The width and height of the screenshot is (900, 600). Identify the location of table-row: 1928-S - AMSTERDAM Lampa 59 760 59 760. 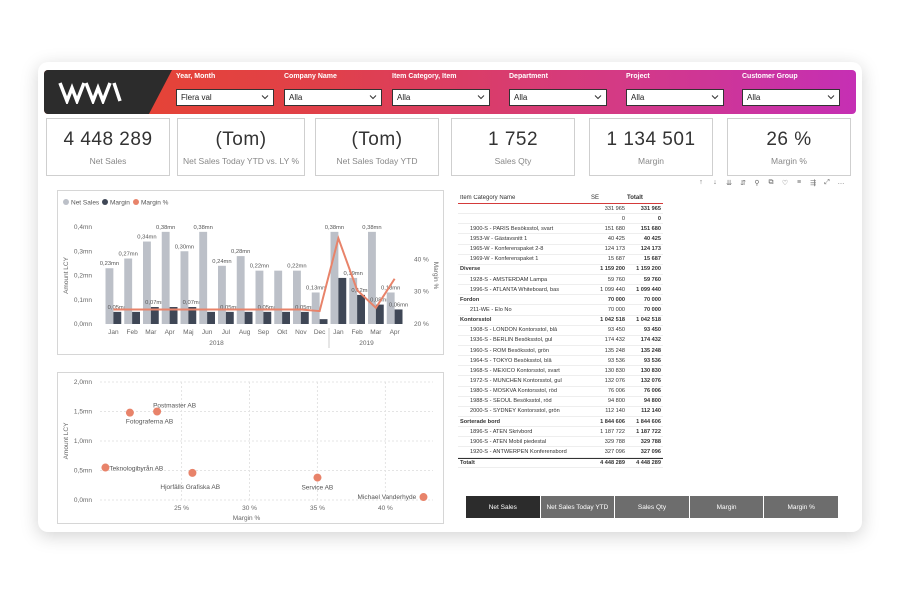
(560, 280).